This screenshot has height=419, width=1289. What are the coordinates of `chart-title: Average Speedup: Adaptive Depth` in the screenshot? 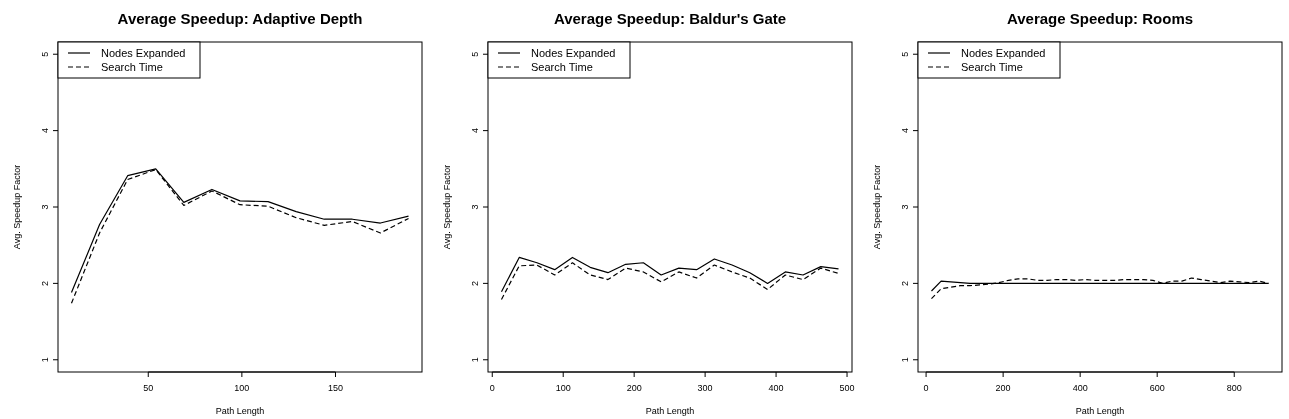 It's located at (240, 18).